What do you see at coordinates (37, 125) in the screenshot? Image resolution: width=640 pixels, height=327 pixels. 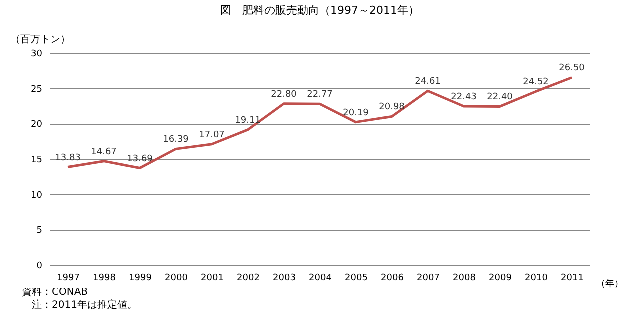 I see `y-tick-label: 20` at bounding box center [37, 125].